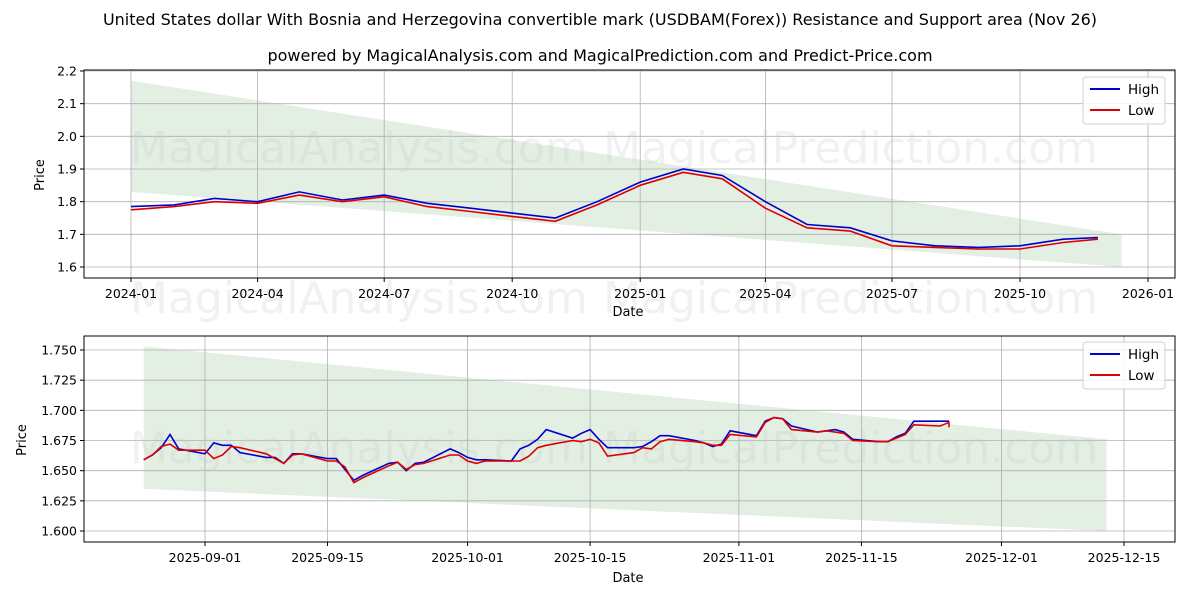 This screenshot has height=600, width=1200. I want to click on watermark-magicalprediction: MagicalPrediction.com, so click(850, 148).